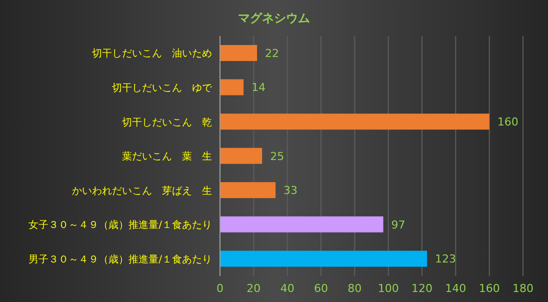 The image size is (548, 302). I want to click on data-label: 123, so click(445, 259).